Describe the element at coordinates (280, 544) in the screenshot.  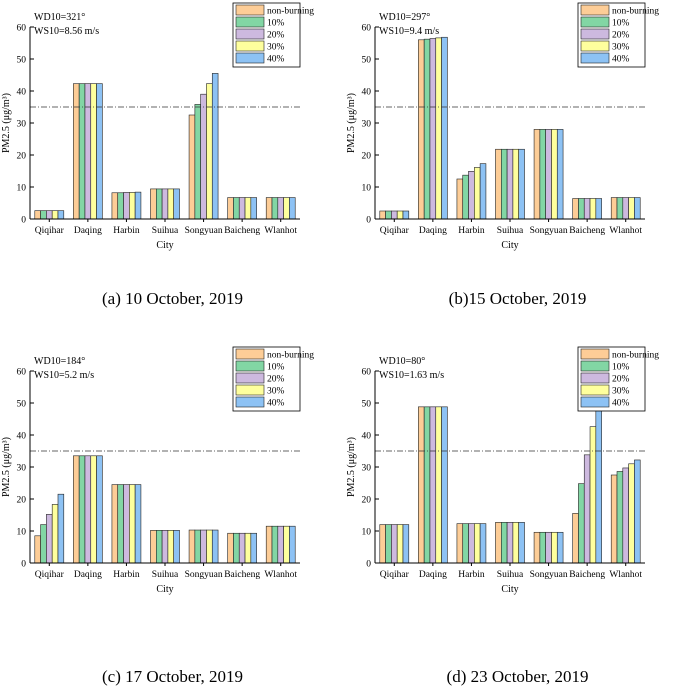
I see `bar-c-s2-c6` at that location.